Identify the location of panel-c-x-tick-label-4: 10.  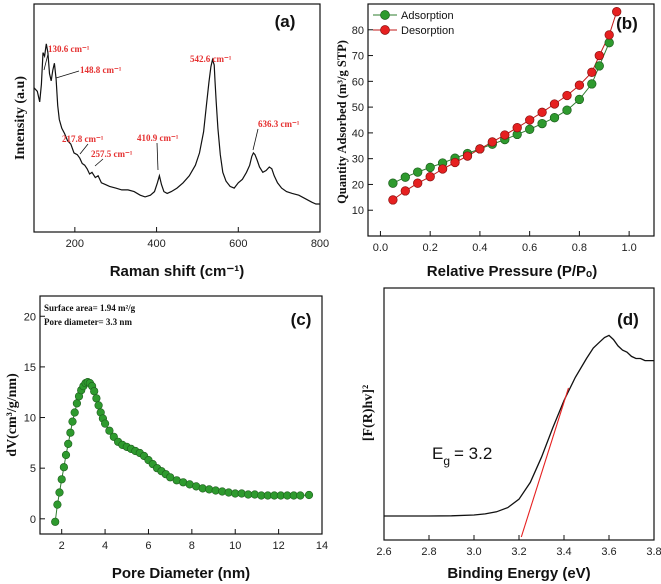
(235, 546).